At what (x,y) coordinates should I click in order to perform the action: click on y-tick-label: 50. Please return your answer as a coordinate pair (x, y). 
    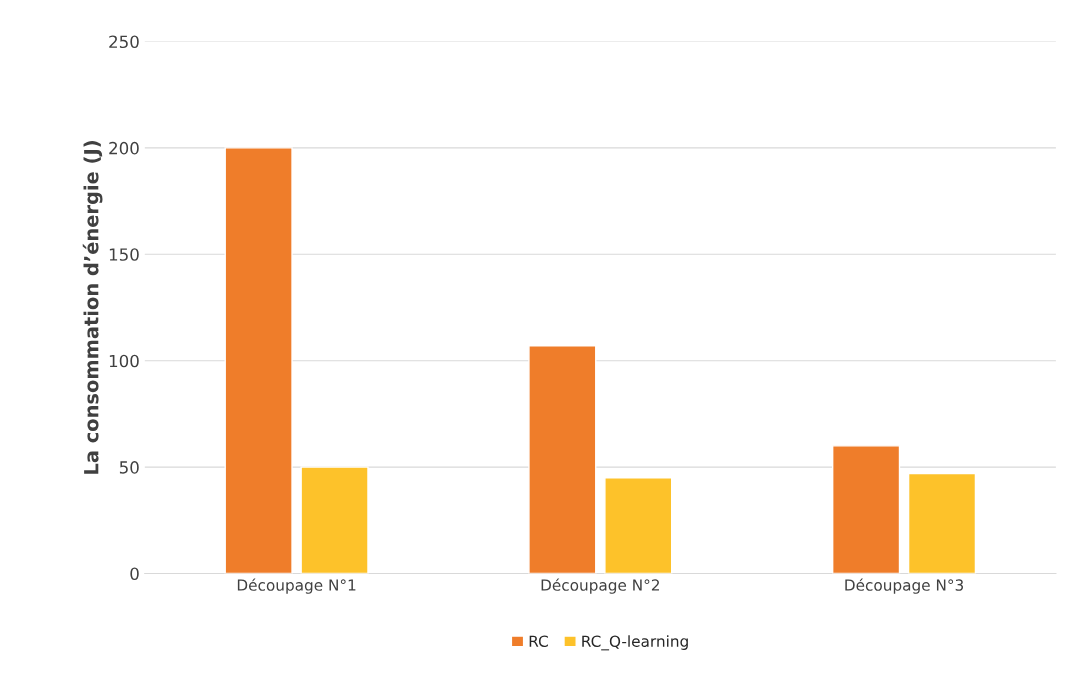
    Looking at the image, I should click on (129, 467).